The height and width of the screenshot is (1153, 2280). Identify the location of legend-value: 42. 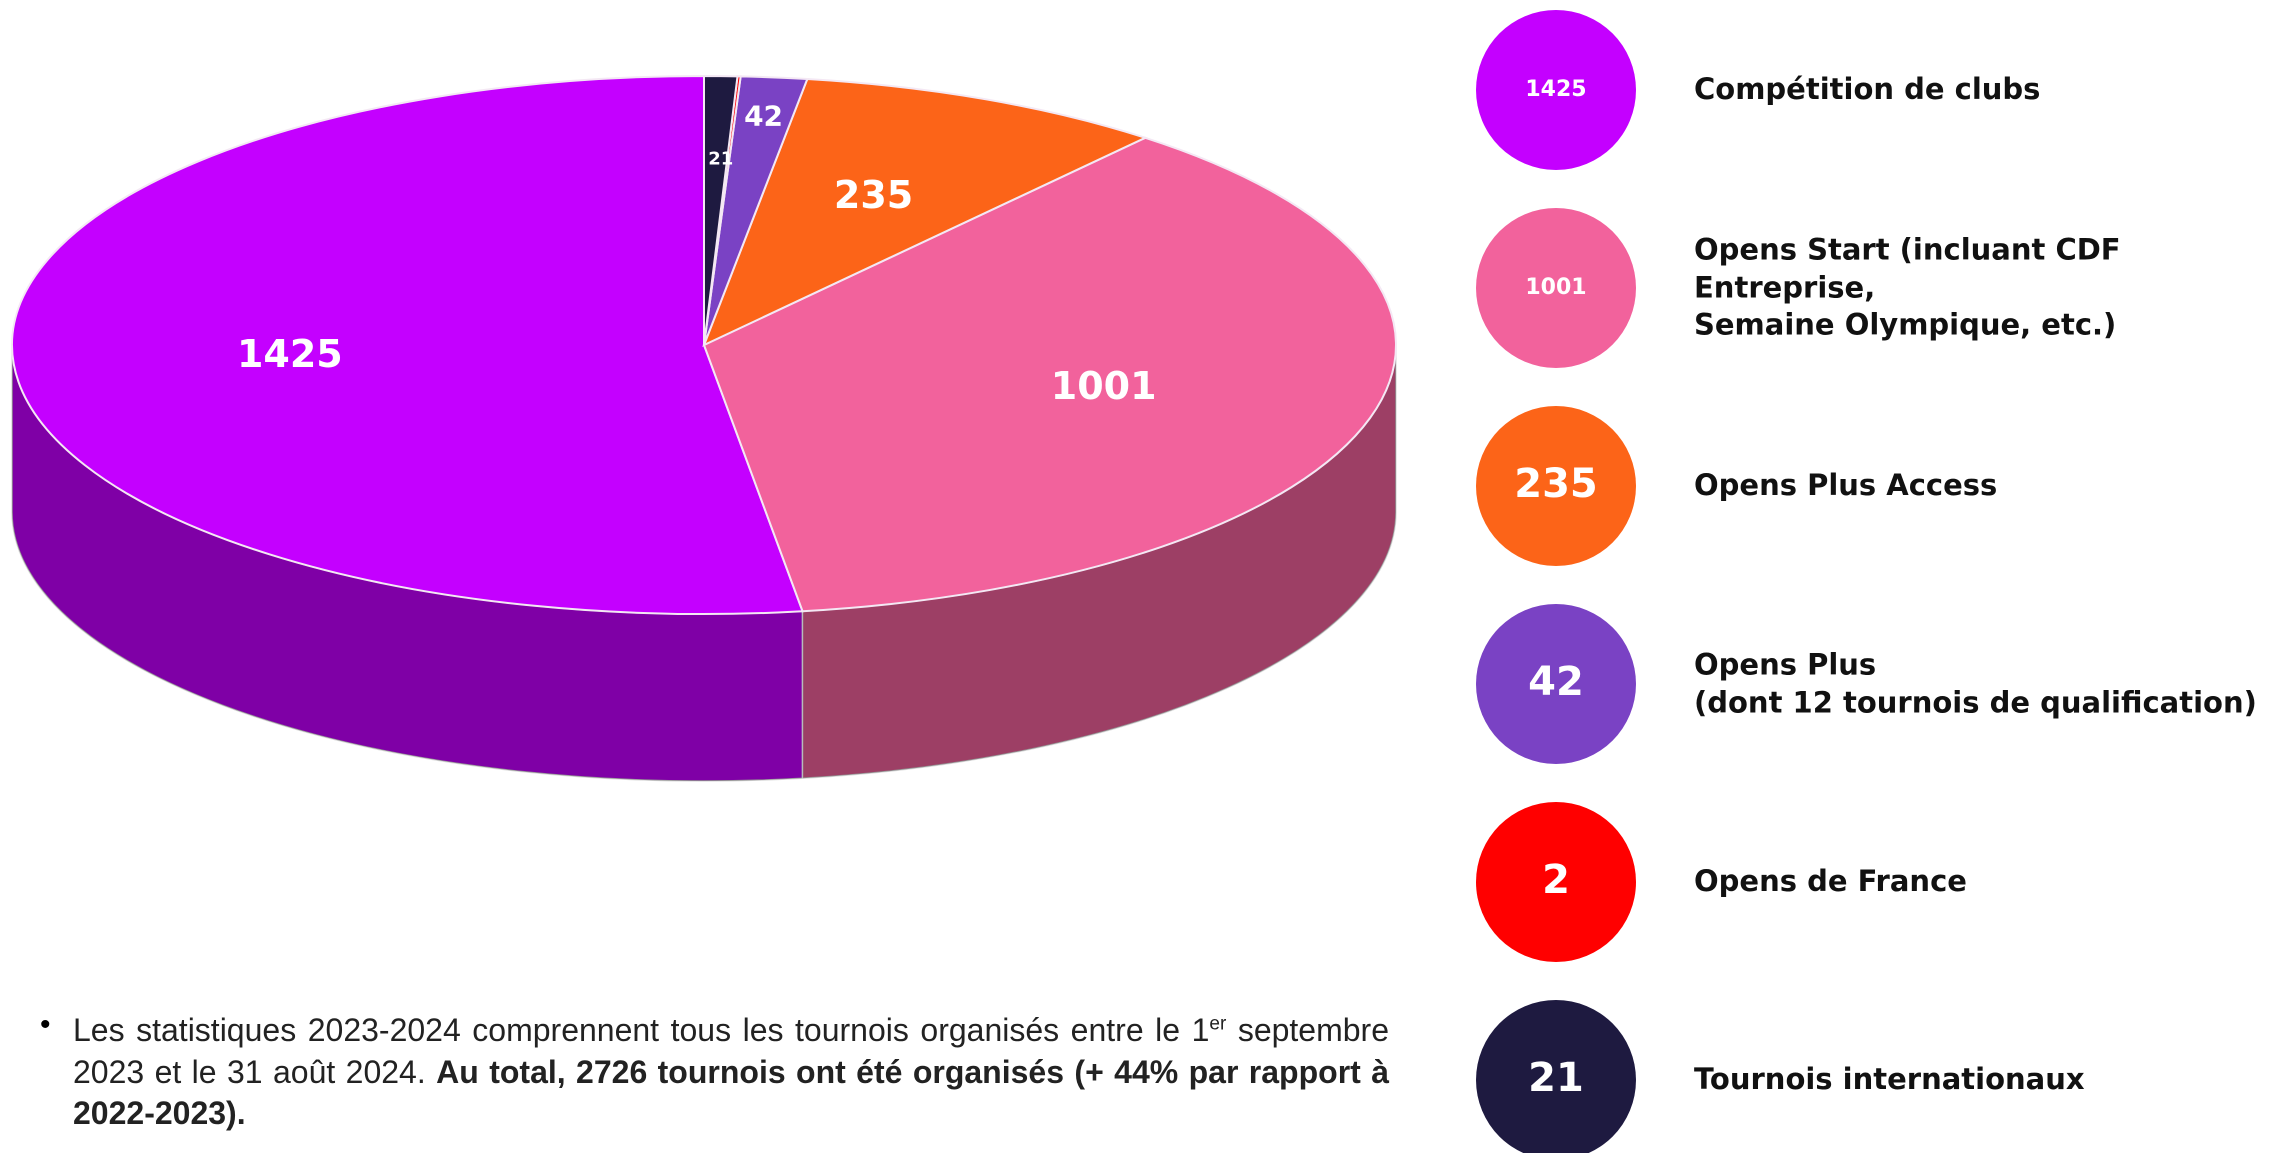
(1556, 682).